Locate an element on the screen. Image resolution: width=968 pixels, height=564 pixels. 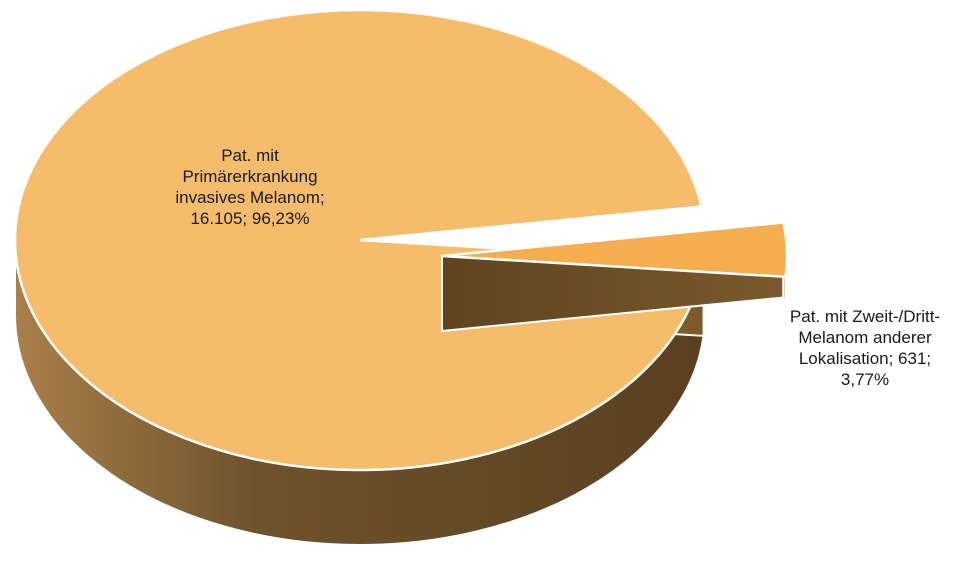
pie-slice-secondary-top is located at coordinates (615, 250).